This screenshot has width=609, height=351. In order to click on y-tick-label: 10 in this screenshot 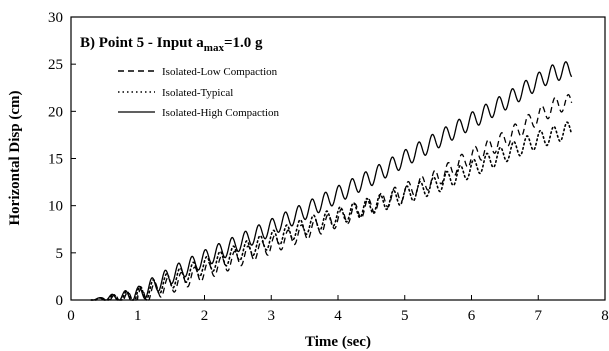, I will do `click(55, 207)`.